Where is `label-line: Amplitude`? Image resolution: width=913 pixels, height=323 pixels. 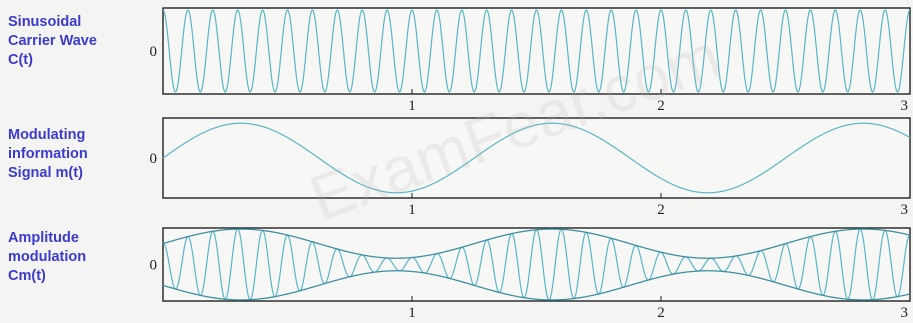 label-line: Amplitude is located at coordinates (43, 238).